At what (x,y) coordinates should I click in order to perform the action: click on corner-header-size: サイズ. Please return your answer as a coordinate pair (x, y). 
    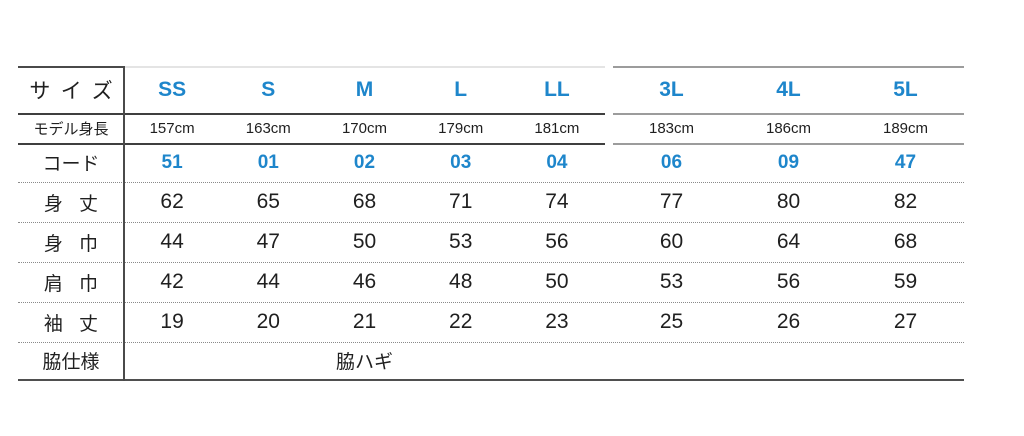
    Looking at the image, I should click on (76, 91).